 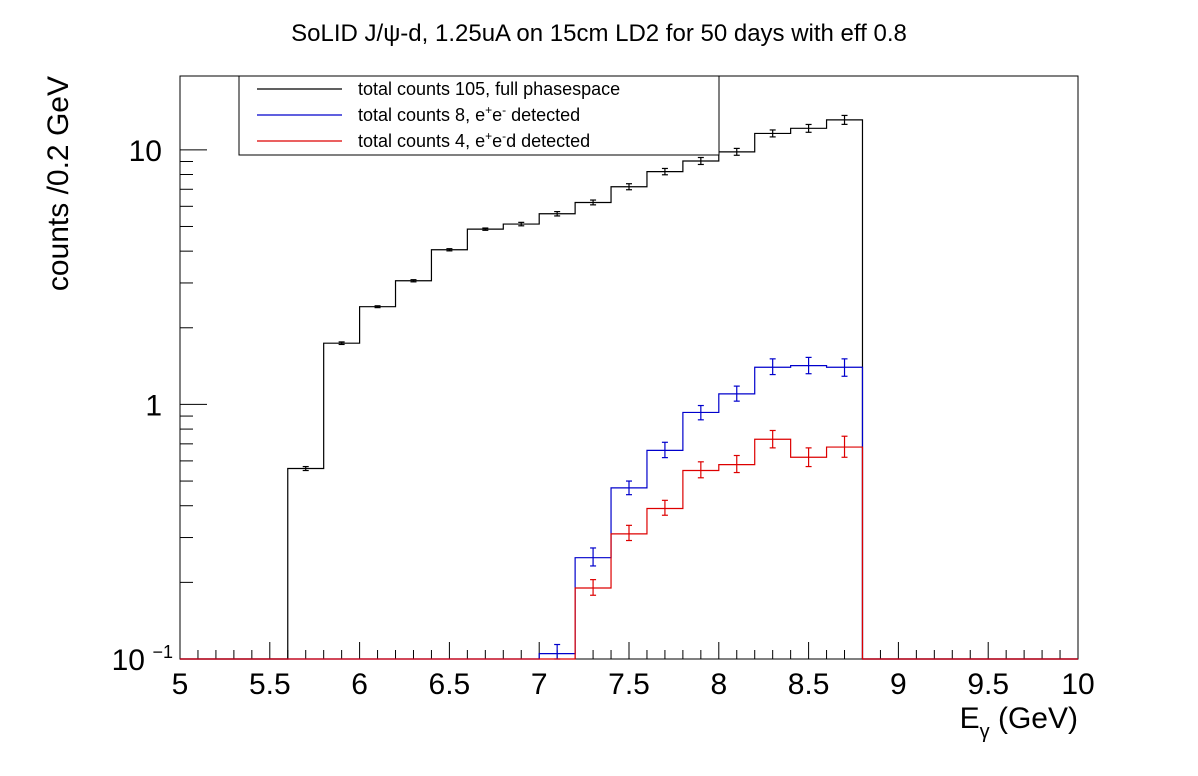 I want to click on x-tick-label: 7, so click(x=539, y=684).